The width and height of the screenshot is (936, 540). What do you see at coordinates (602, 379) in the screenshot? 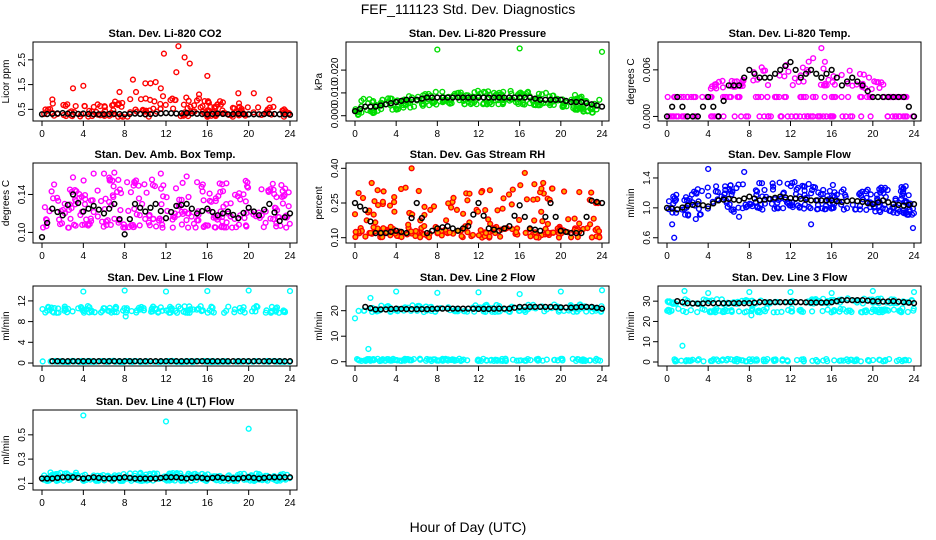
I see `x-tick-label: 24` at bounding box center [602, 379].